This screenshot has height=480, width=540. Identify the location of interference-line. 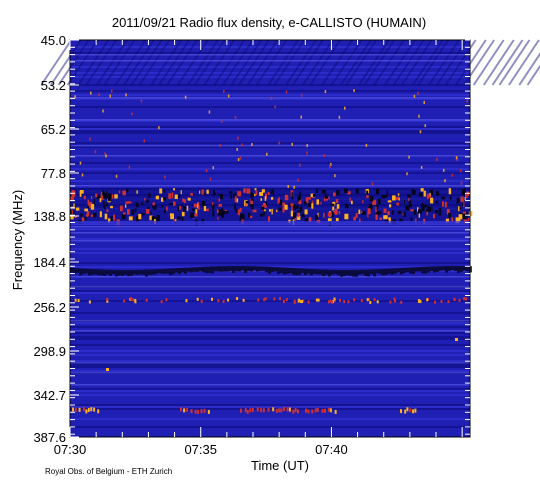
(270, 98).